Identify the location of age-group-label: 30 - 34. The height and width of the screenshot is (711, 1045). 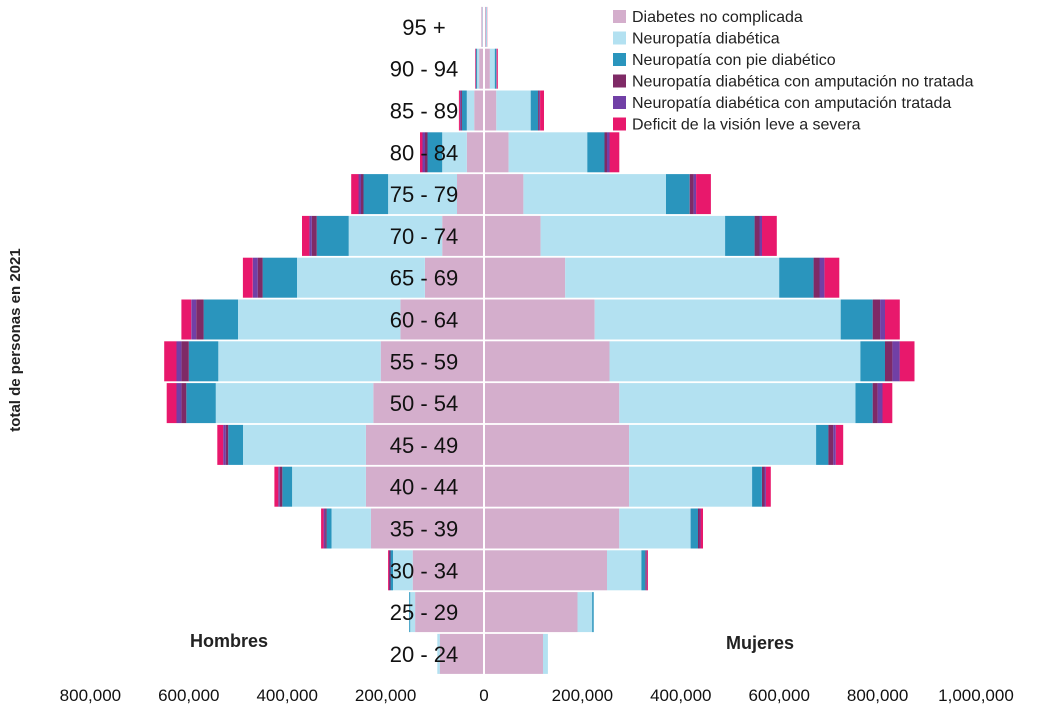
(424, 570).